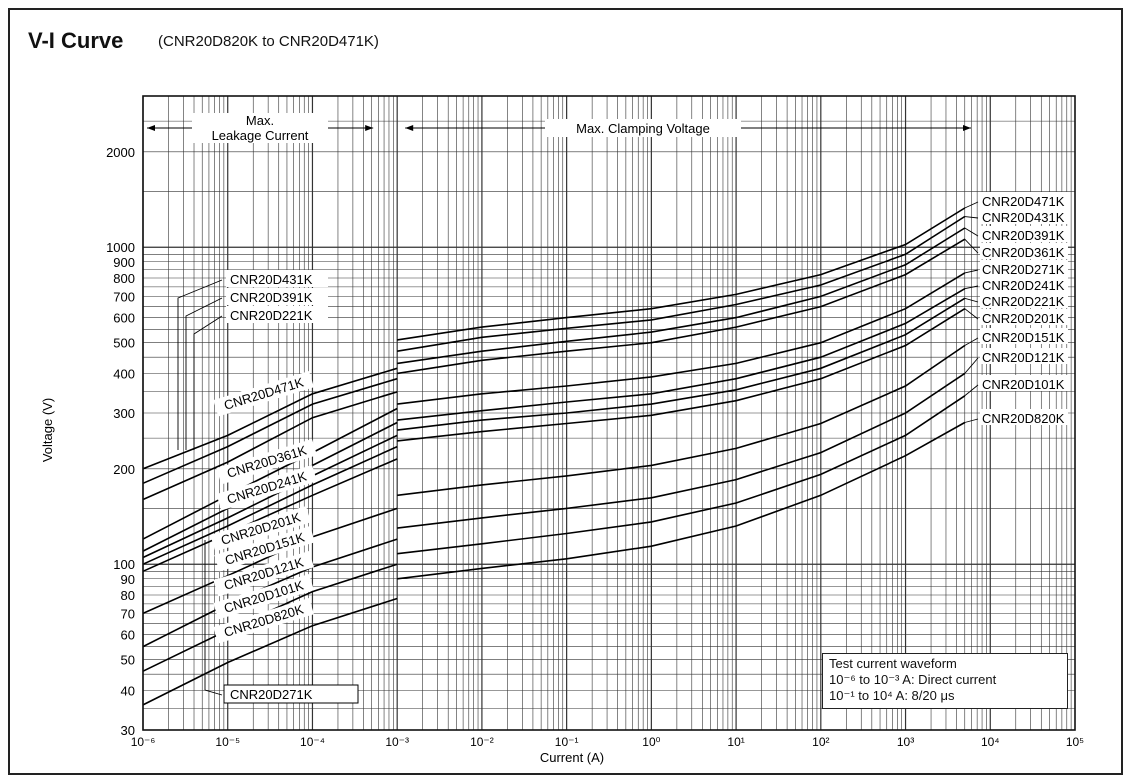  Describe the element at coordinates (128, 690) in the screenshot. I see `y-tick-label: 40` at that location.